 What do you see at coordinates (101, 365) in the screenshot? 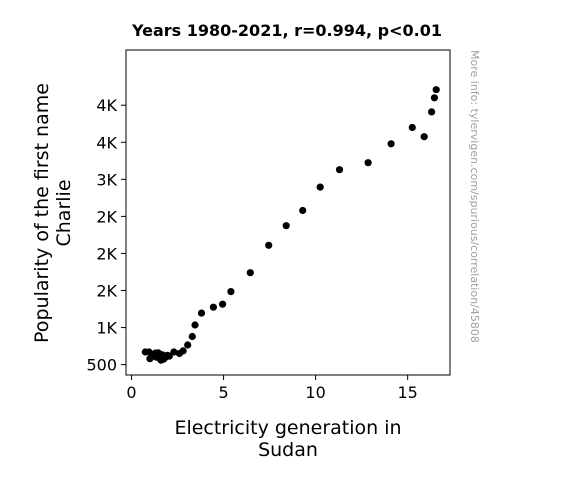
I see `y-tick-label-0: 500` at bounding box center [101, 365].